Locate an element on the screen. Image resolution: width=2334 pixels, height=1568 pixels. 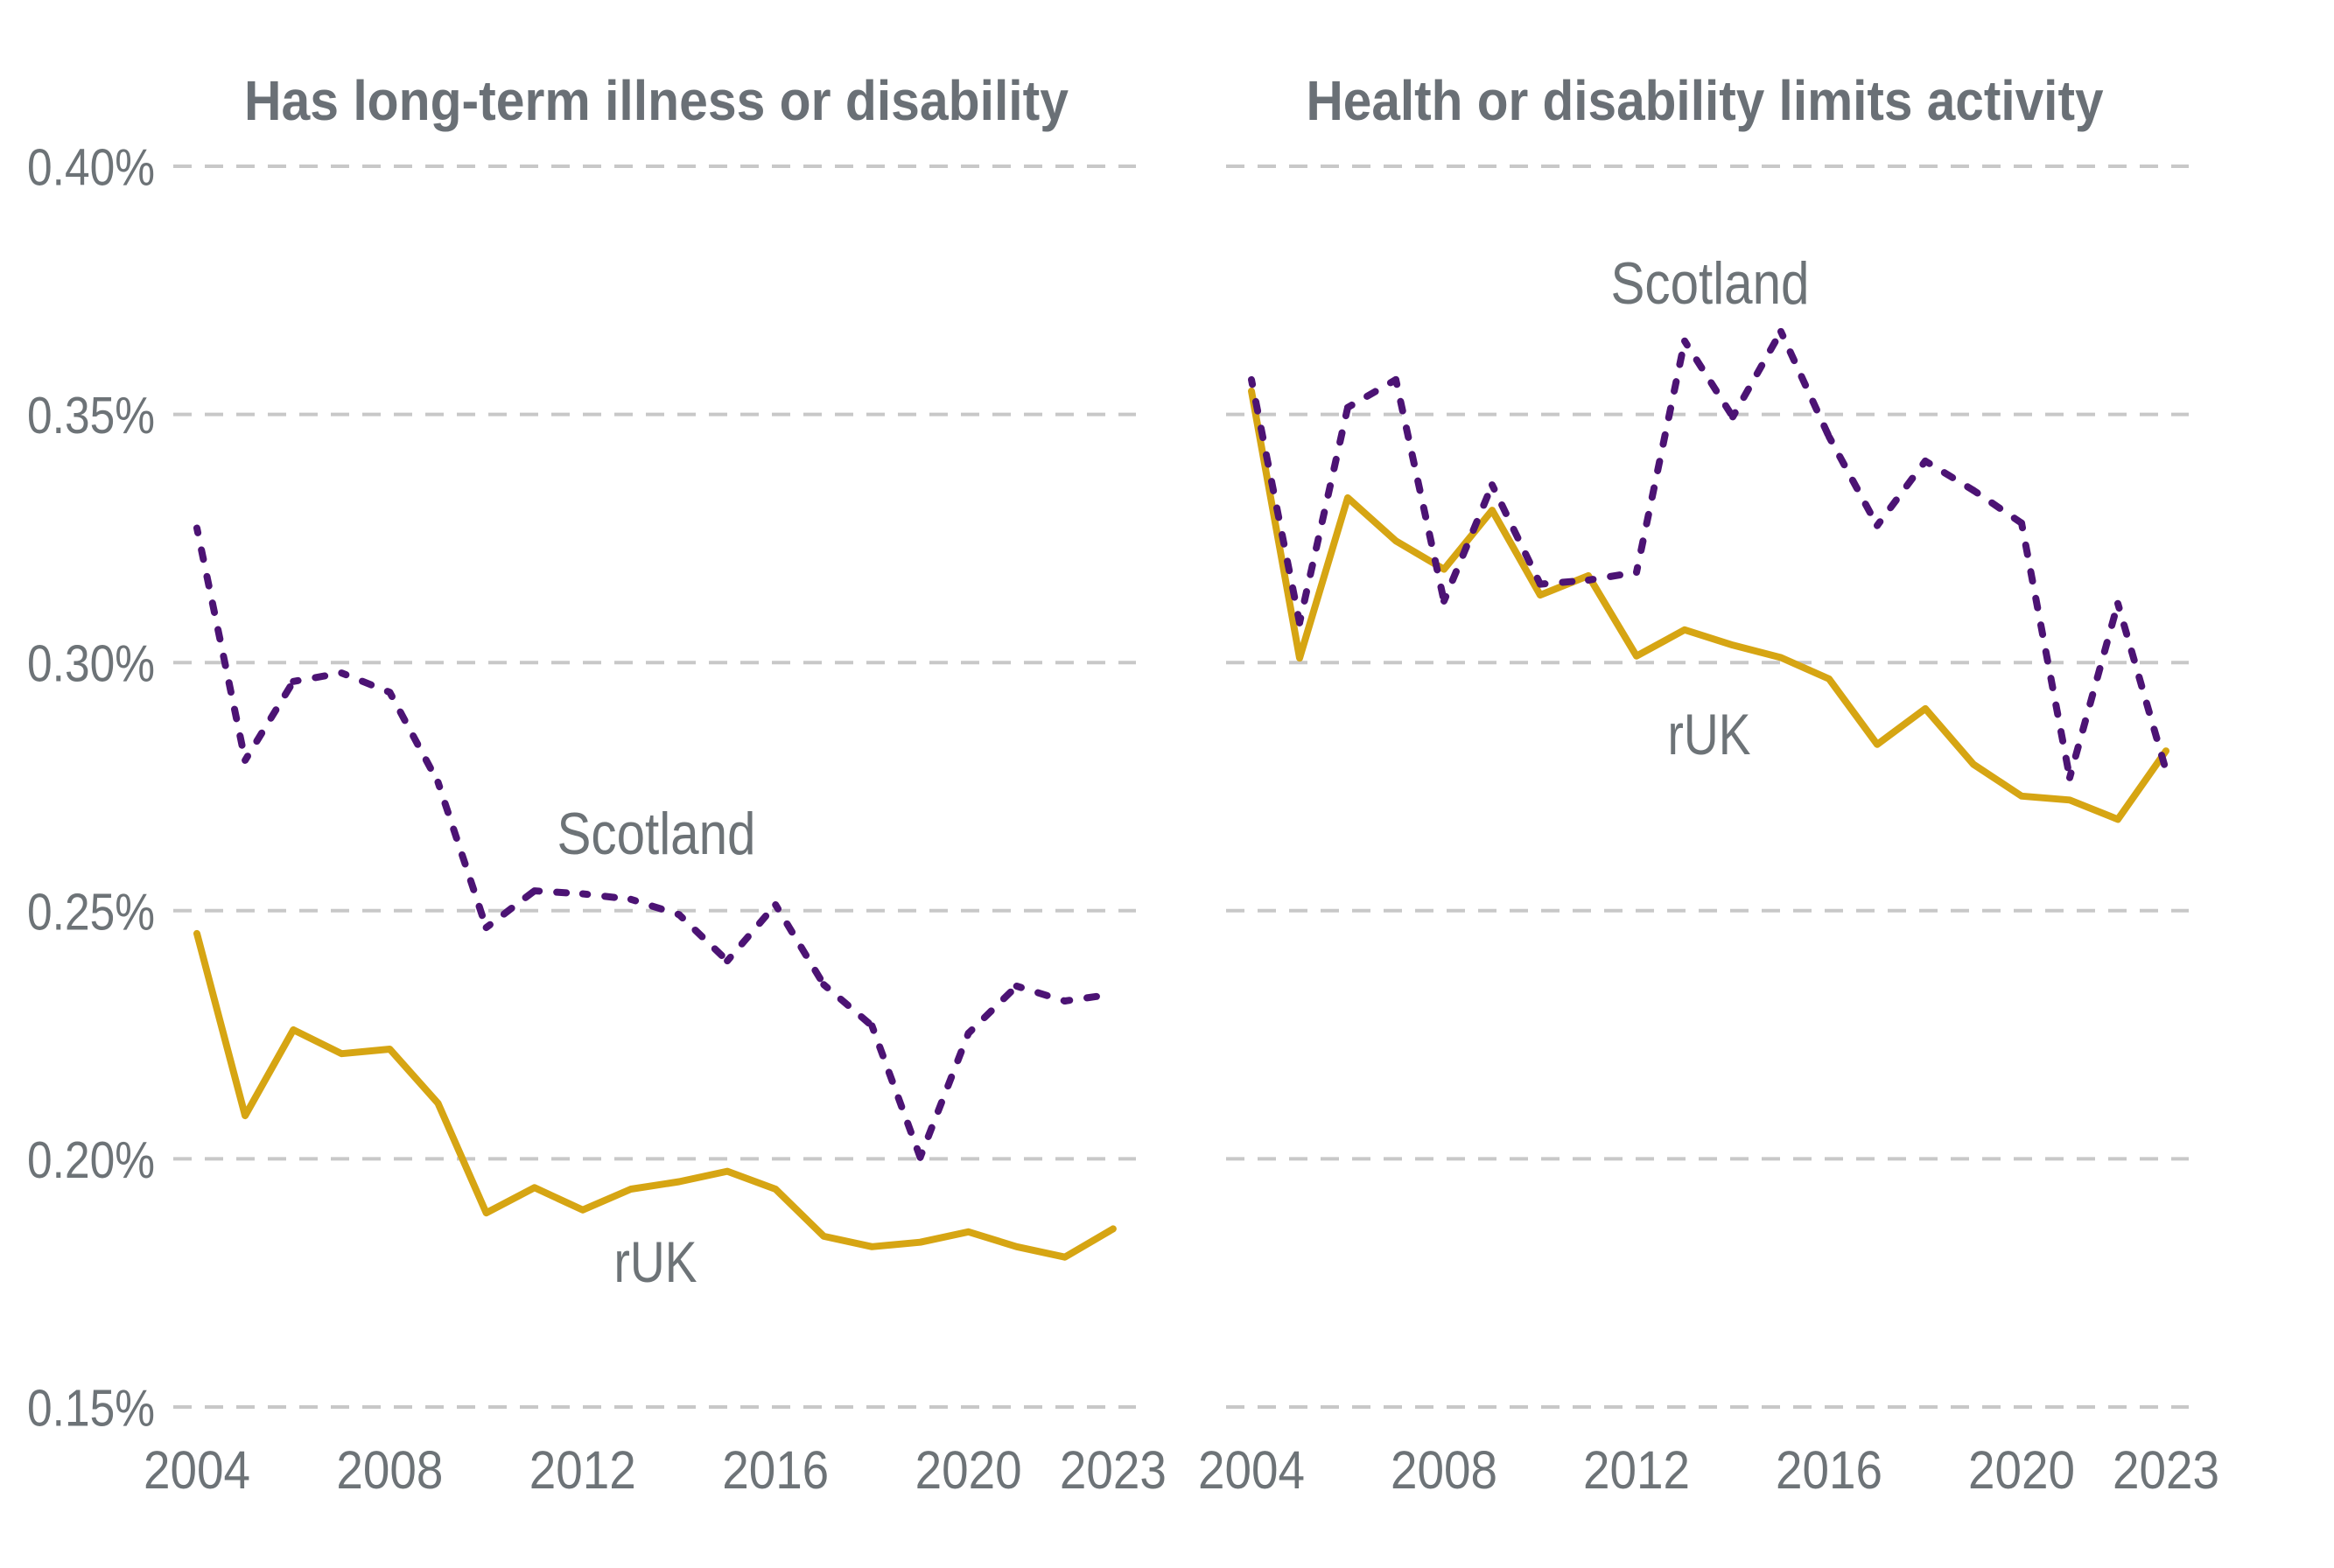
svg-text:Health or disability limits ac: Health or disability limits activity is located at coordinates (1705, 100).